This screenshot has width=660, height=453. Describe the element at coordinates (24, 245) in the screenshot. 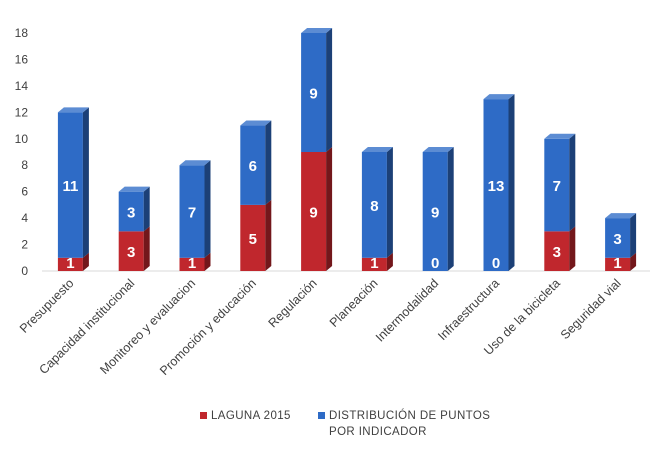

I see `y-tick-label: 2` at that location.